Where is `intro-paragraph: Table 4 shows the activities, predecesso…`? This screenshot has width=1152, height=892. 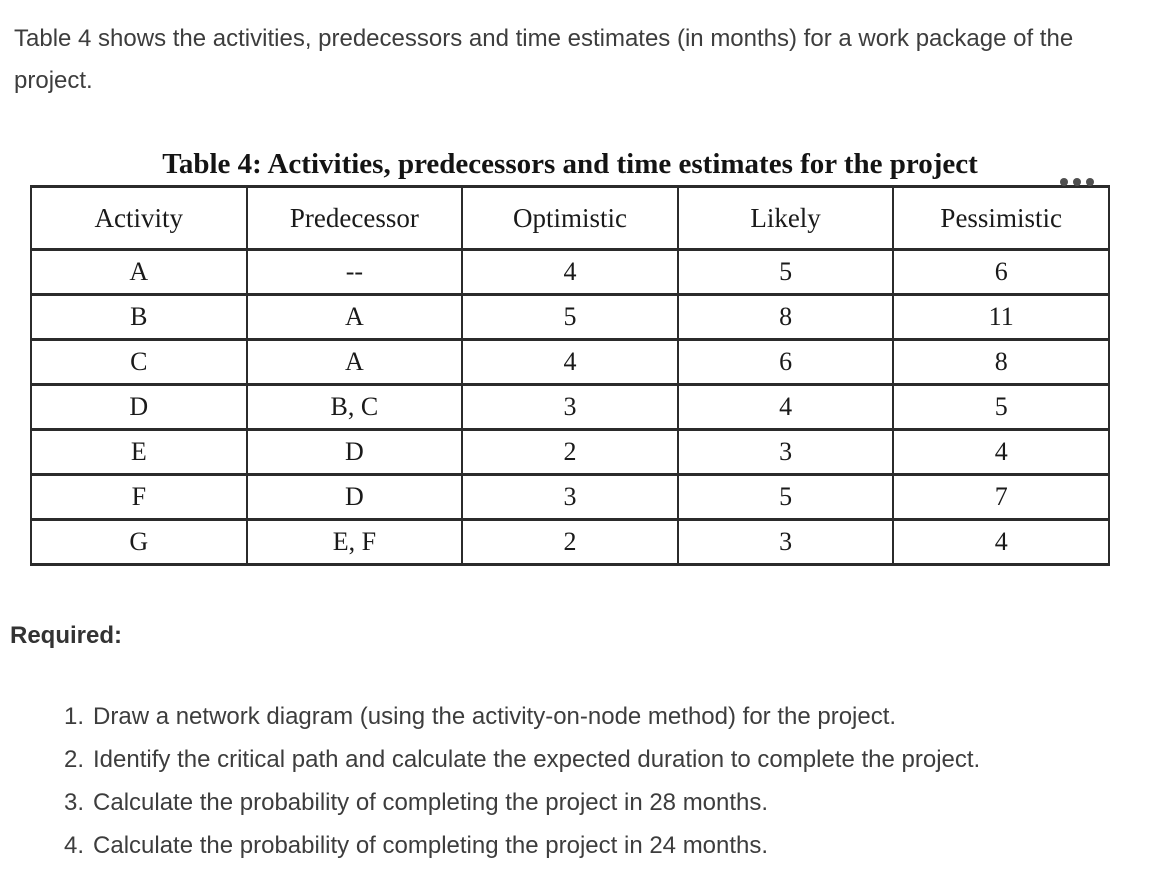 intro-paragraph: Table 4 shows the activities, predecesso… is located at coordinates (544, 59).